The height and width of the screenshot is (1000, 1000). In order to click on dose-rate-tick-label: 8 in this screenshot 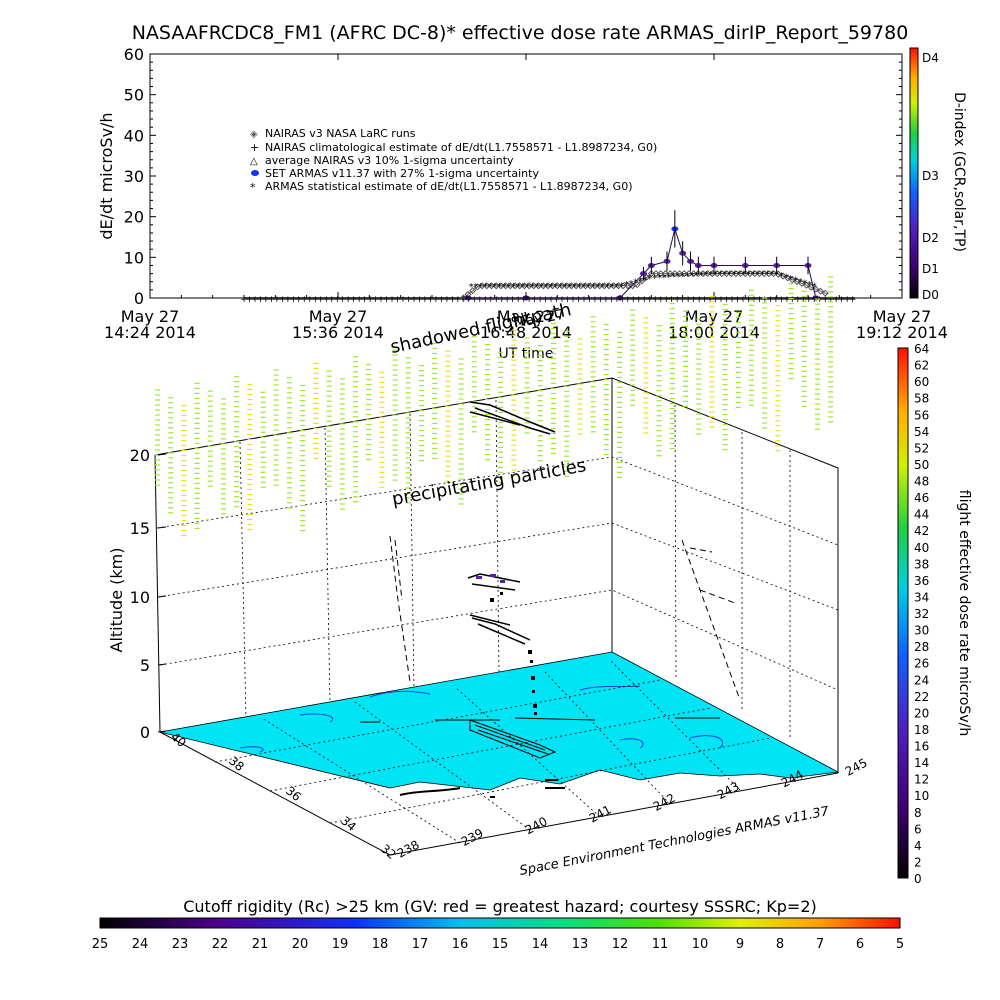, I will do `click(918, 813)`.